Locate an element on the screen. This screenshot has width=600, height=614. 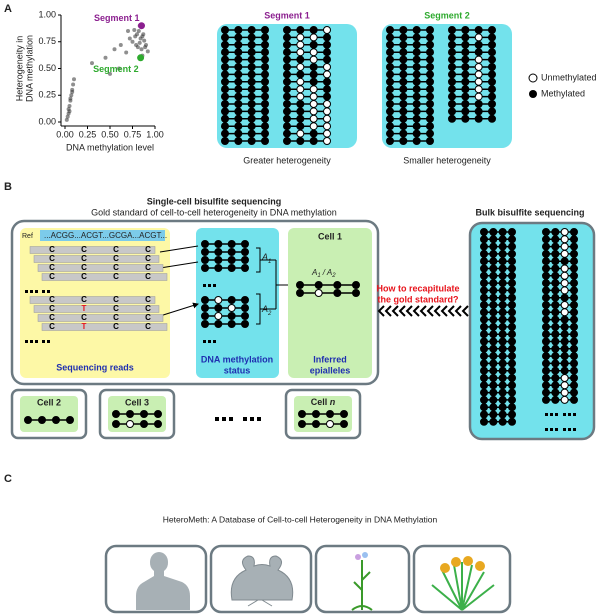
chevron is located at coordinates (395, 311).